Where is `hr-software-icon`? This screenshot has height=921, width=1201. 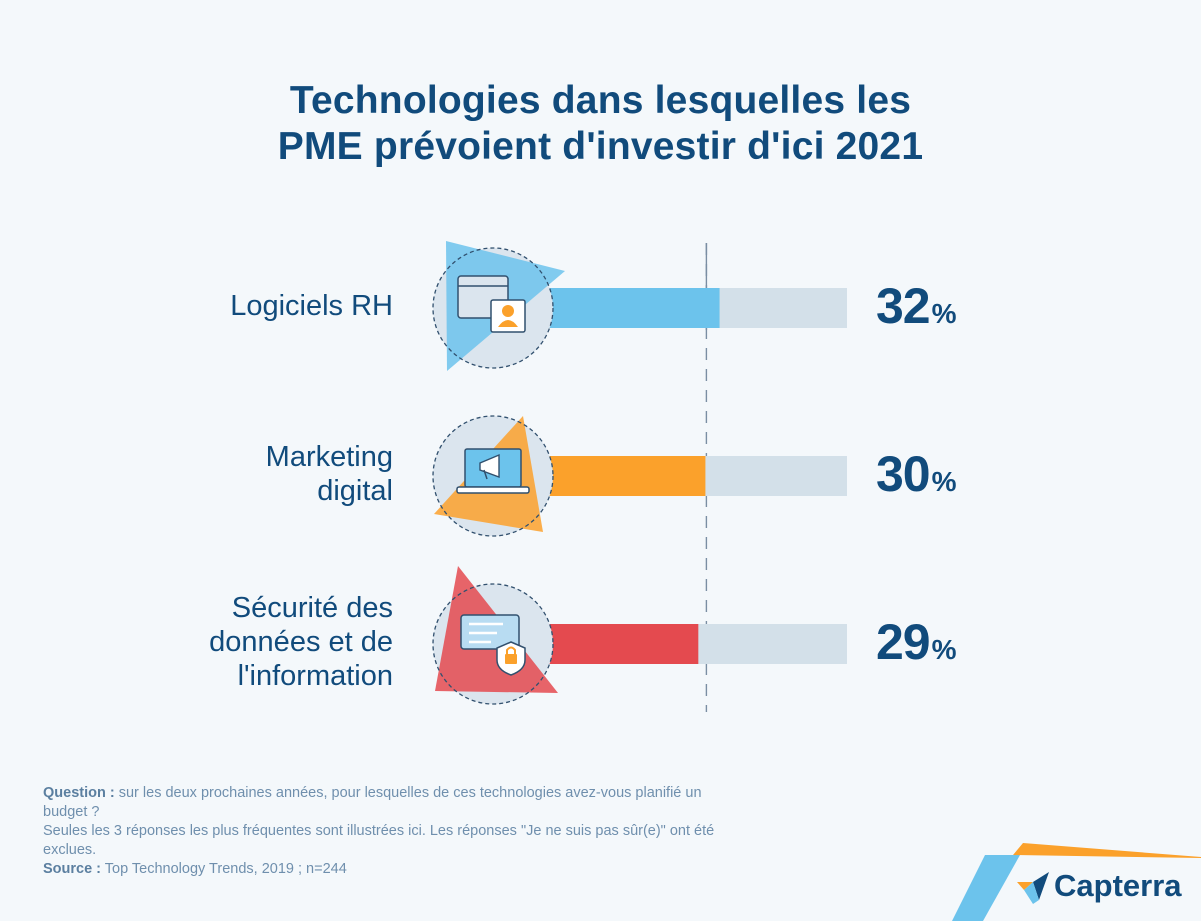
hr-software-icon is located at coordinates (498, 306).